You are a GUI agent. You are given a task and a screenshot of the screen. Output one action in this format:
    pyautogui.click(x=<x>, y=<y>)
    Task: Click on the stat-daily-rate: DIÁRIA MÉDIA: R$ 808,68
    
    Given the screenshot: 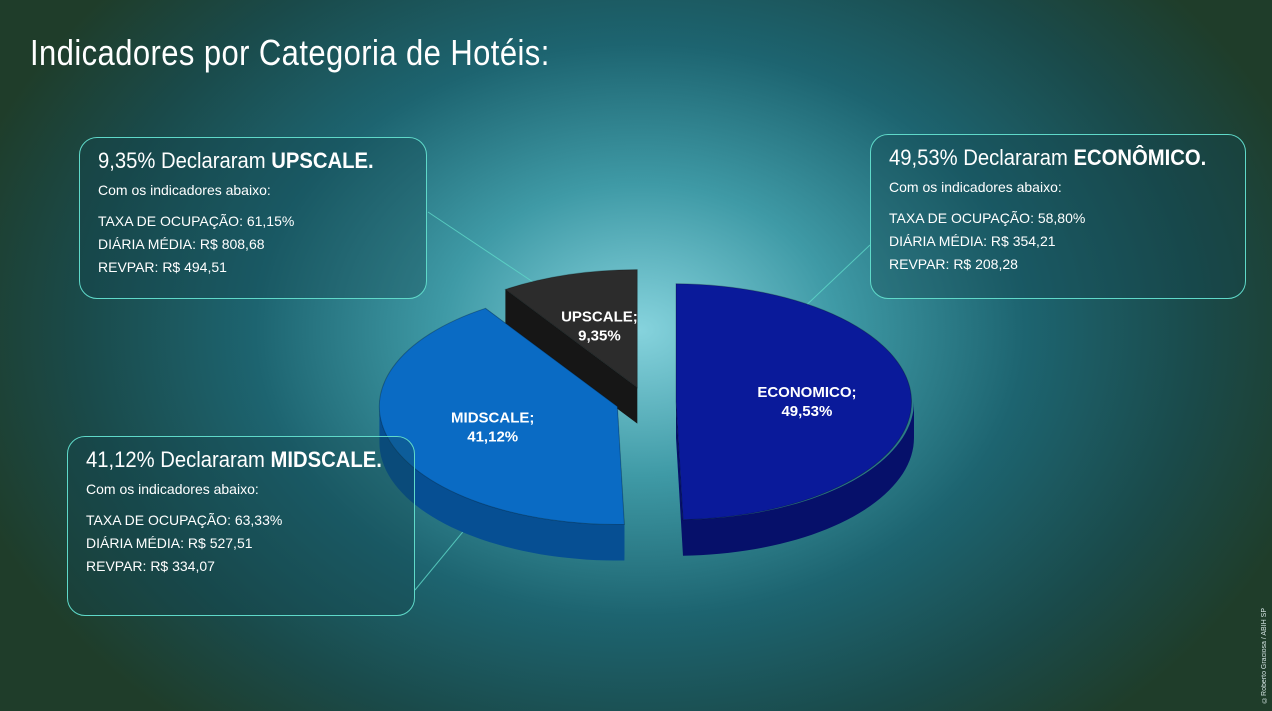 What is the action you would take?
    pyautogui.click(x=181, y=244)
    